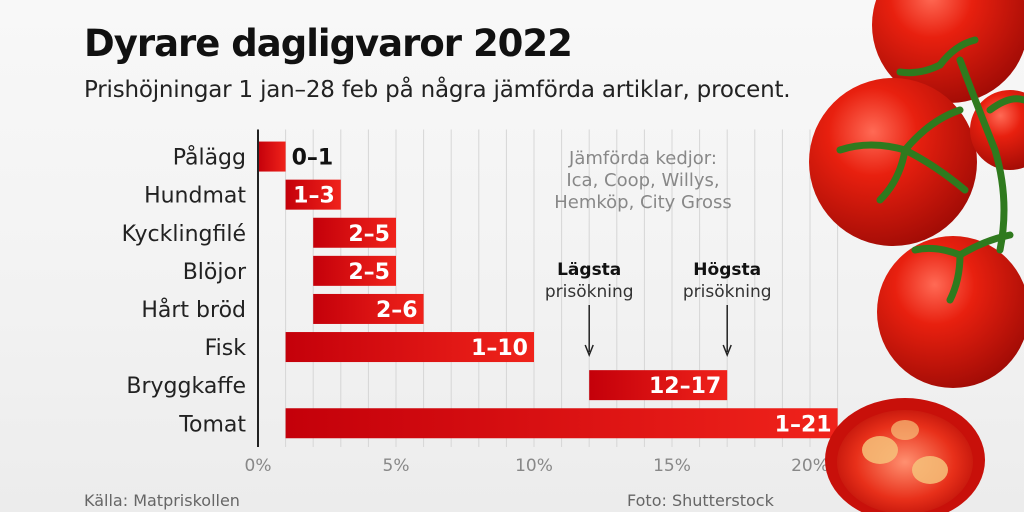 This screenshot has height=512, width=1024. I want to click on x-tick-label: 5%, so click(396, 466).